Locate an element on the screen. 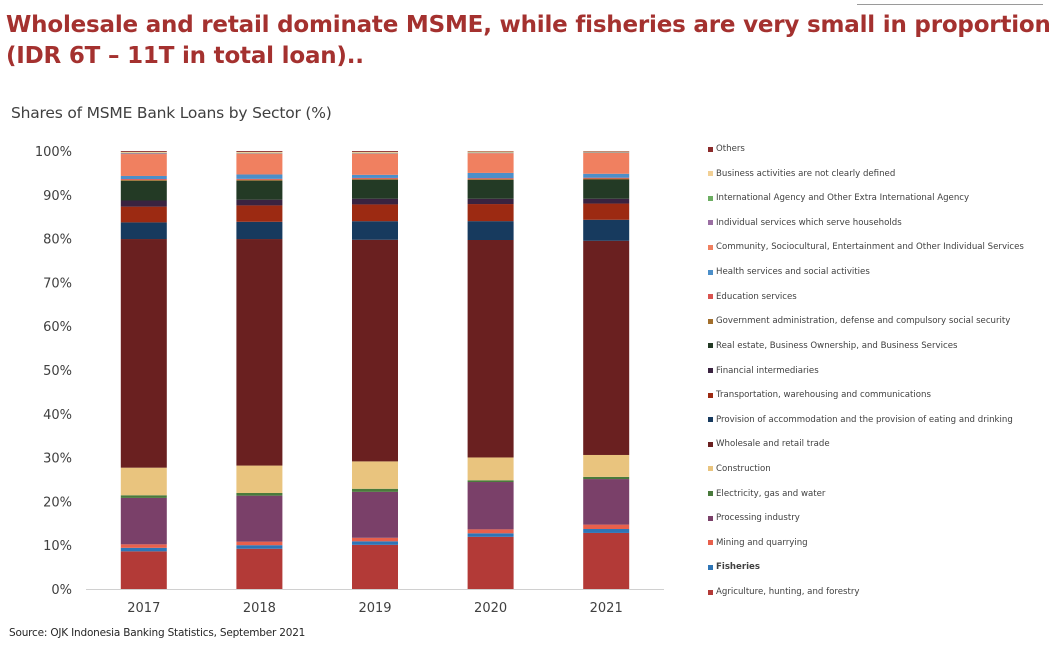  legend-label: Health services and social activities is located at coordinates (793, 272).